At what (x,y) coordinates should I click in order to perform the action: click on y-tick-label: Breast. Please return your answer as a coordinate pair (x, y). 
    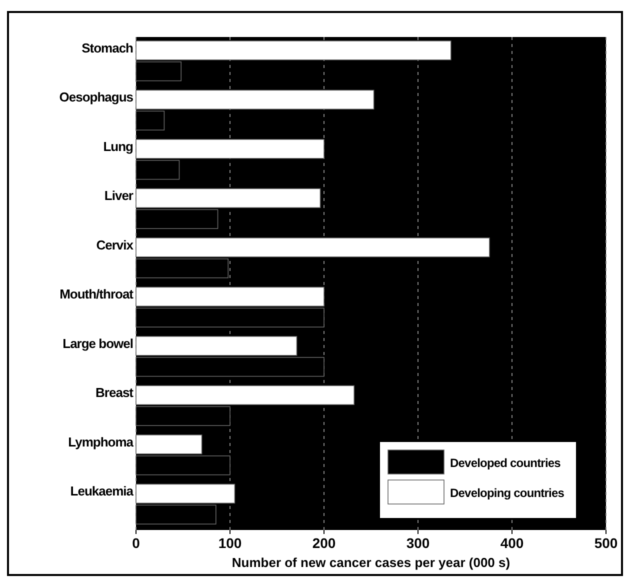
    Looking at the image, I should click on (115, 392).